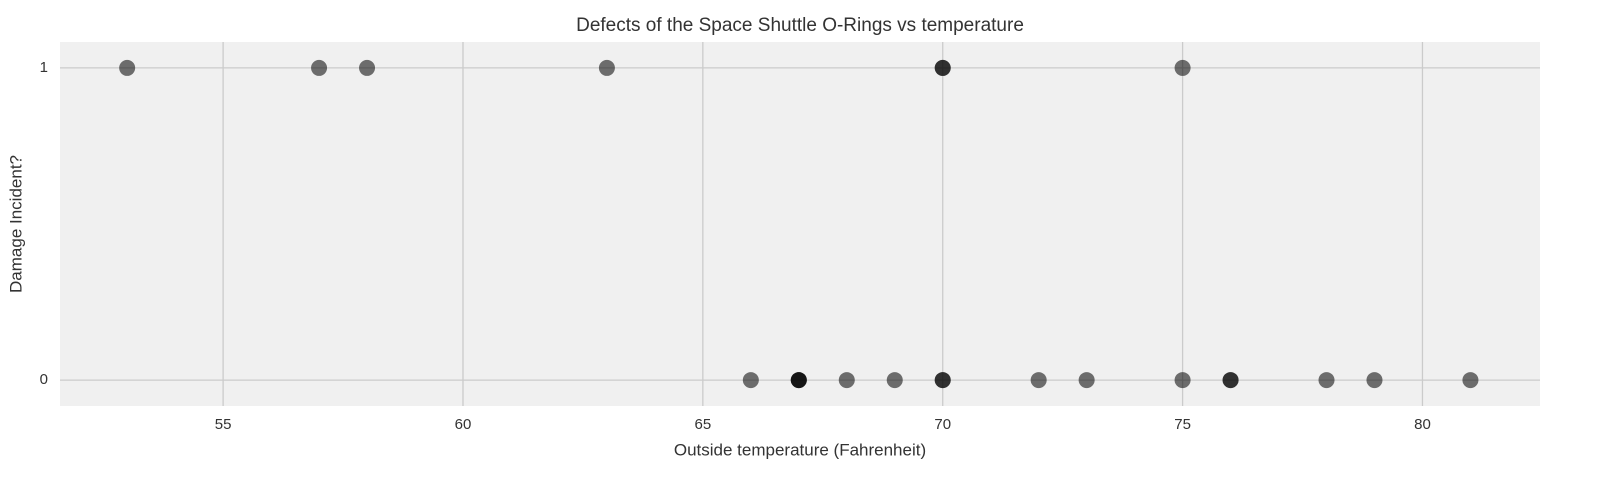 This screenshot has height=481, width=1600. What do you see at coordinates (44, 379) in the screenshot?
I see `y-tick-label: 0` at bounding box center [44, 379].